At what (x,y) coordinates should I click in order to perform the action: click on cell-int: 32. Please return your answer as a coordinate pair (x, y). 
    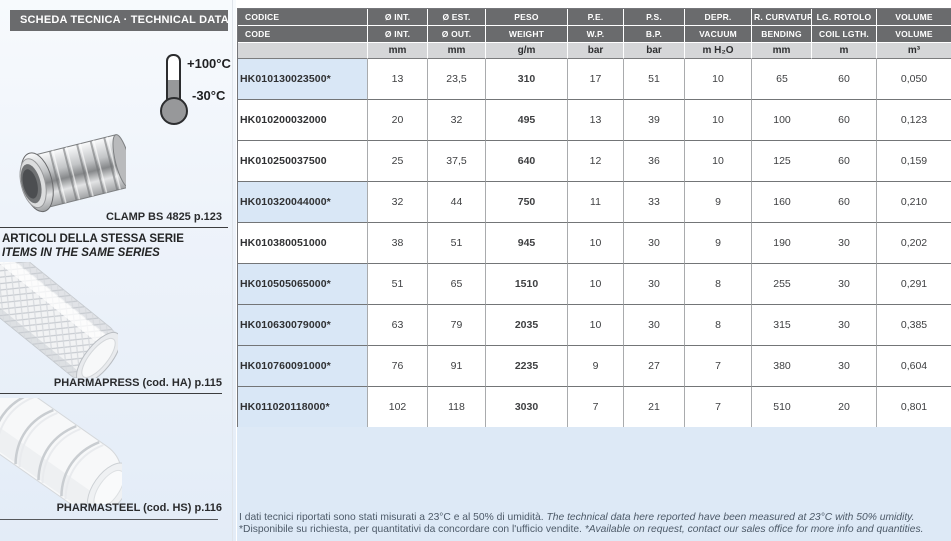
    Looking at the image, I should click on (398, 202).